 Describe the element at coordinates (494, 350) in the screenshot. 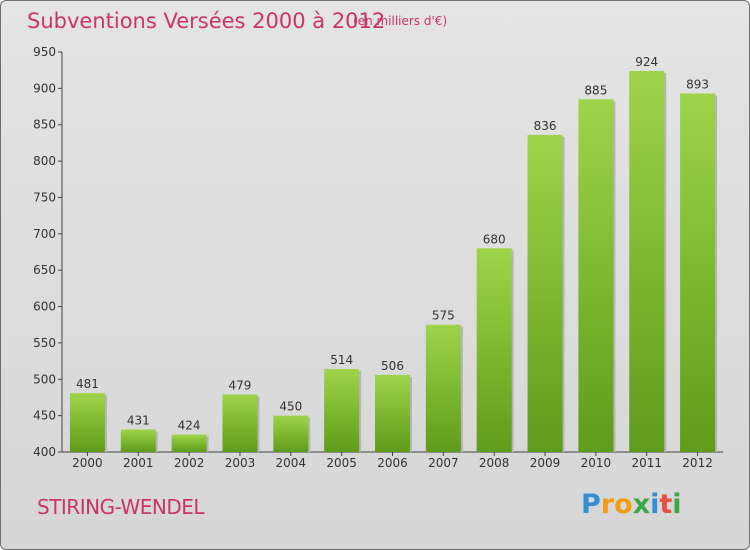

I see `bar-2008` at that location.